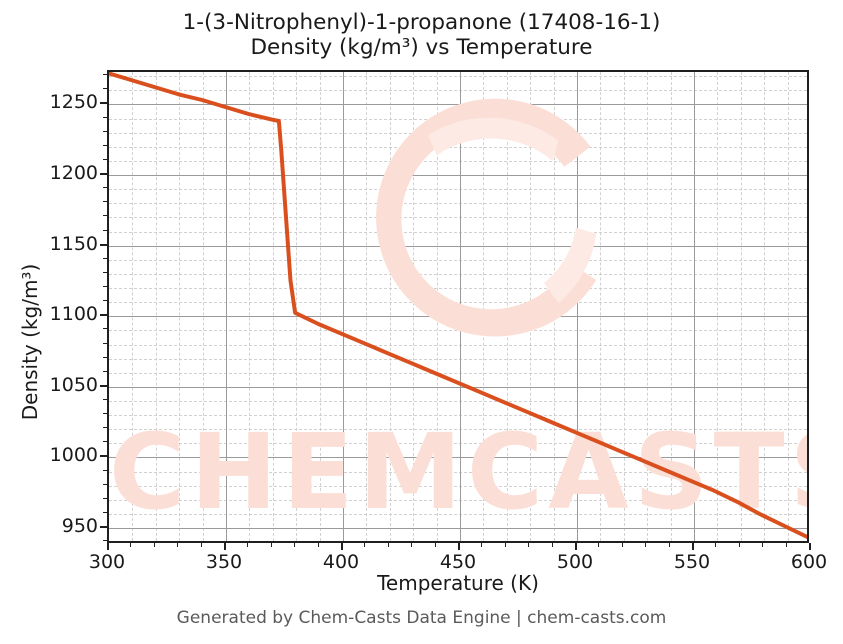 Image resolution: width=843 pixels, height=644 pixels. Describe the element at coordinates (458, 583) in the screenshot. I see `x-axis-title: Temperature (K)` at that location.